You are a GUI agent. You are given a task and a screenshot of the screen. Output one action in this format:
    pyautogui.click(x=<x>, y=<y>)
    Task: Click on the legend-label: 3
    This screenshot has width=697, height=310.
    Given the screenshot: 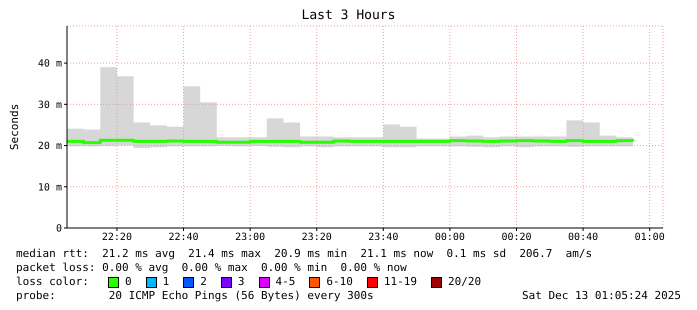 What is the action you would take?
    pyautogui.click(x=240, y=282)
    